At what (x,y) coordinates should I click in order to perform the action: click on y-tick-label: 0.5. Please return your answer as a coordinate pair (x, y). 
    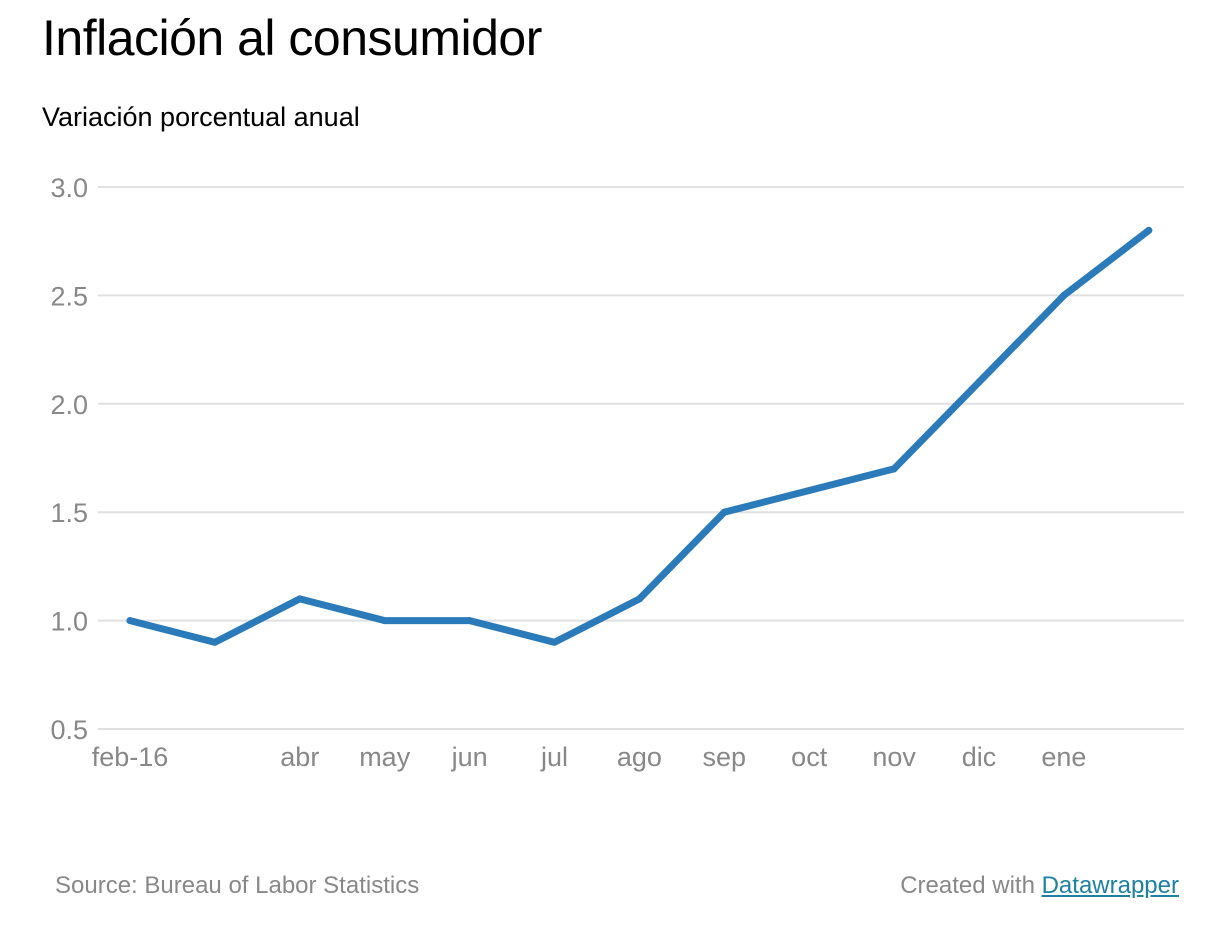
    Looking at the image, I should click on (69, 730).